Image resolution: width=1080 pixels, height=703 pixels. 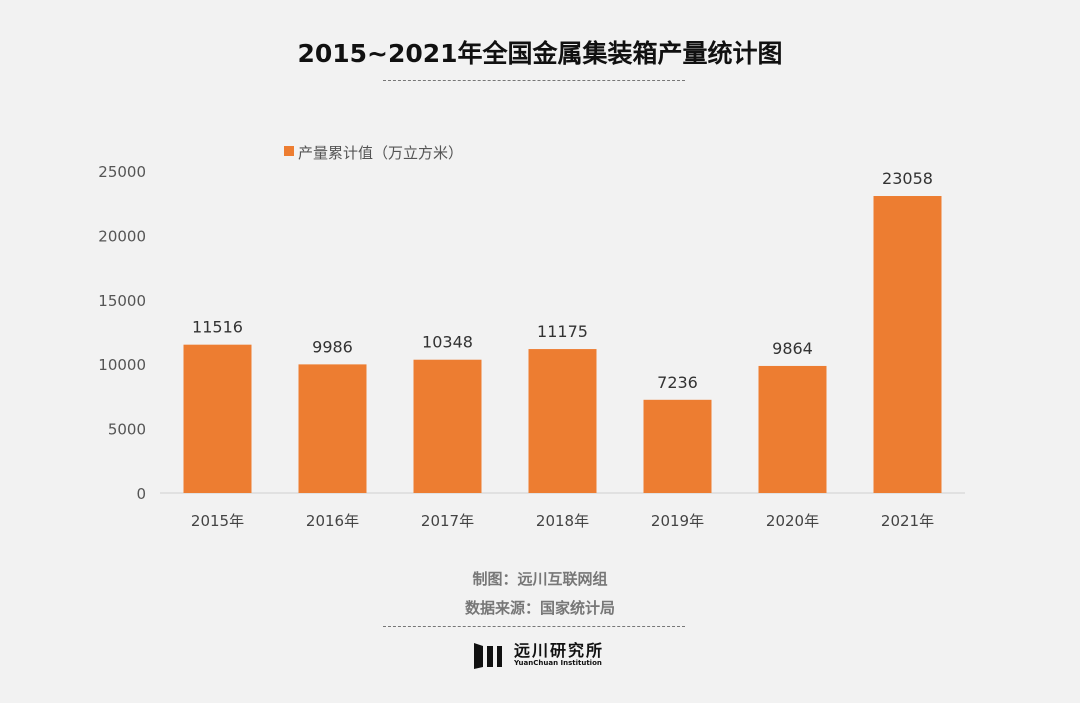 I want to click on x-tick-label: 2016年, so click(x=332, y=521).